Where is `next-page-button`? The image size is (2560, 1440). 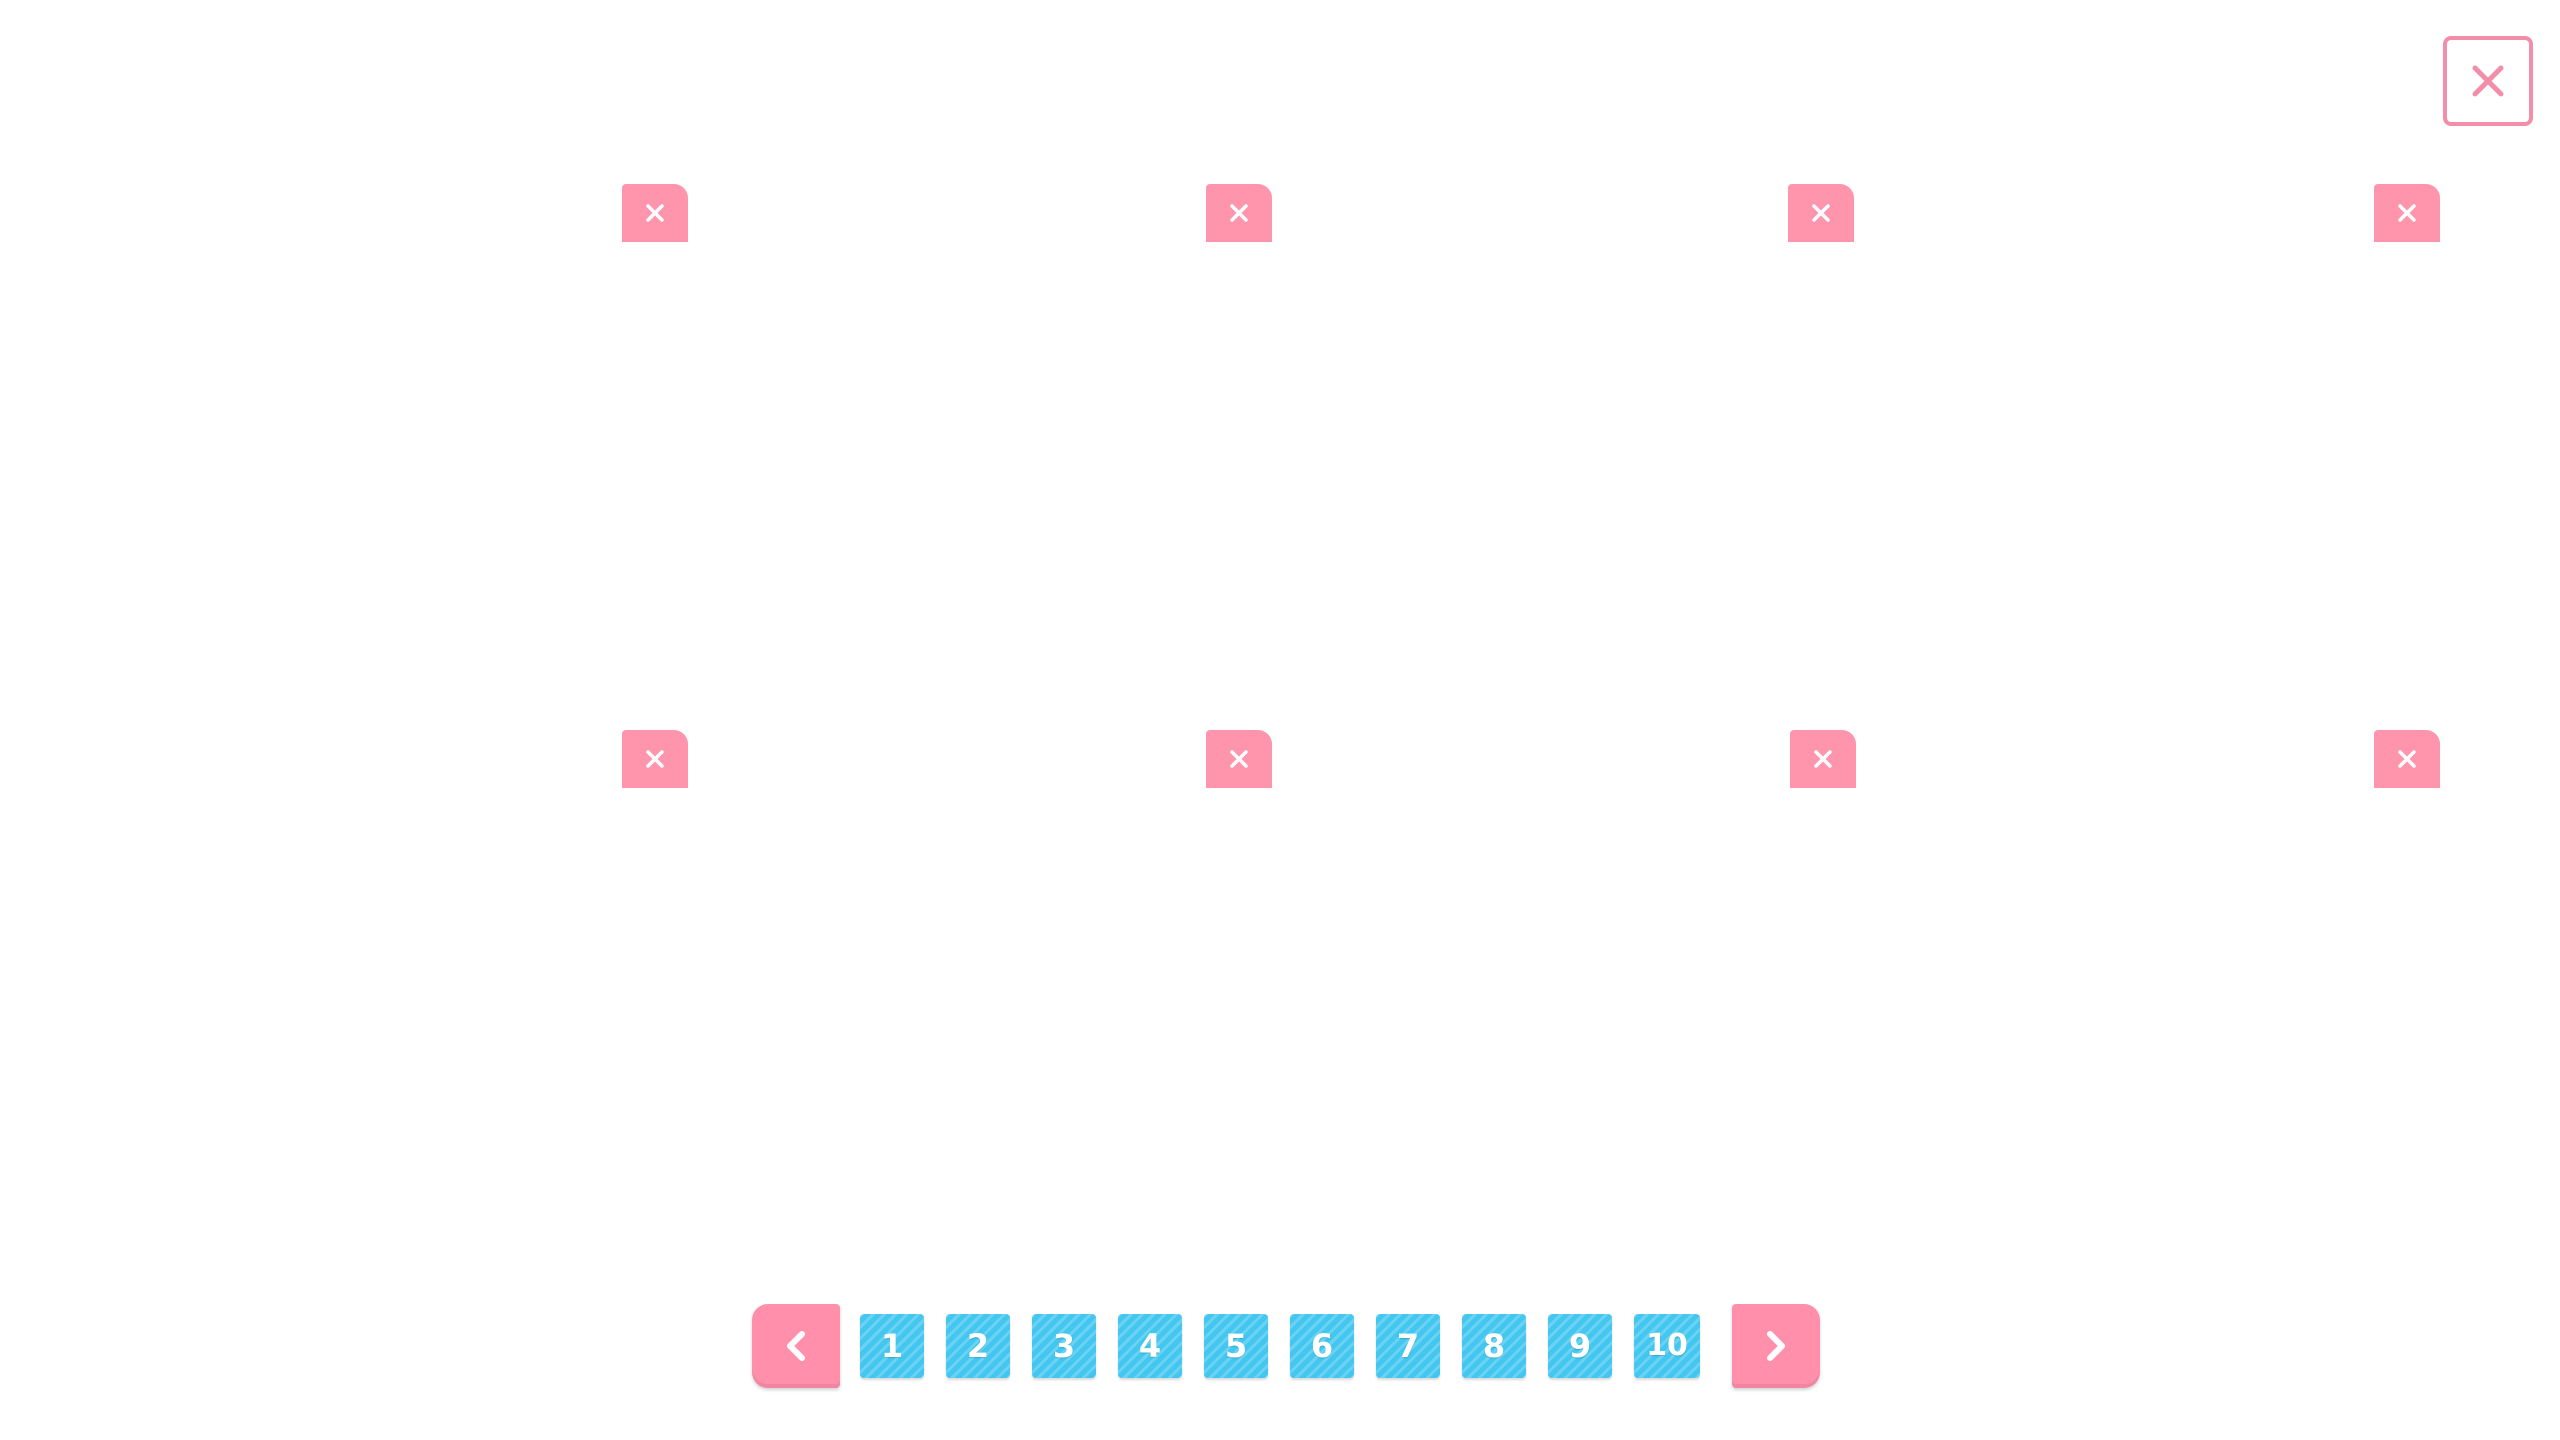
next-page-button is located at coordinates (1776, 1346).